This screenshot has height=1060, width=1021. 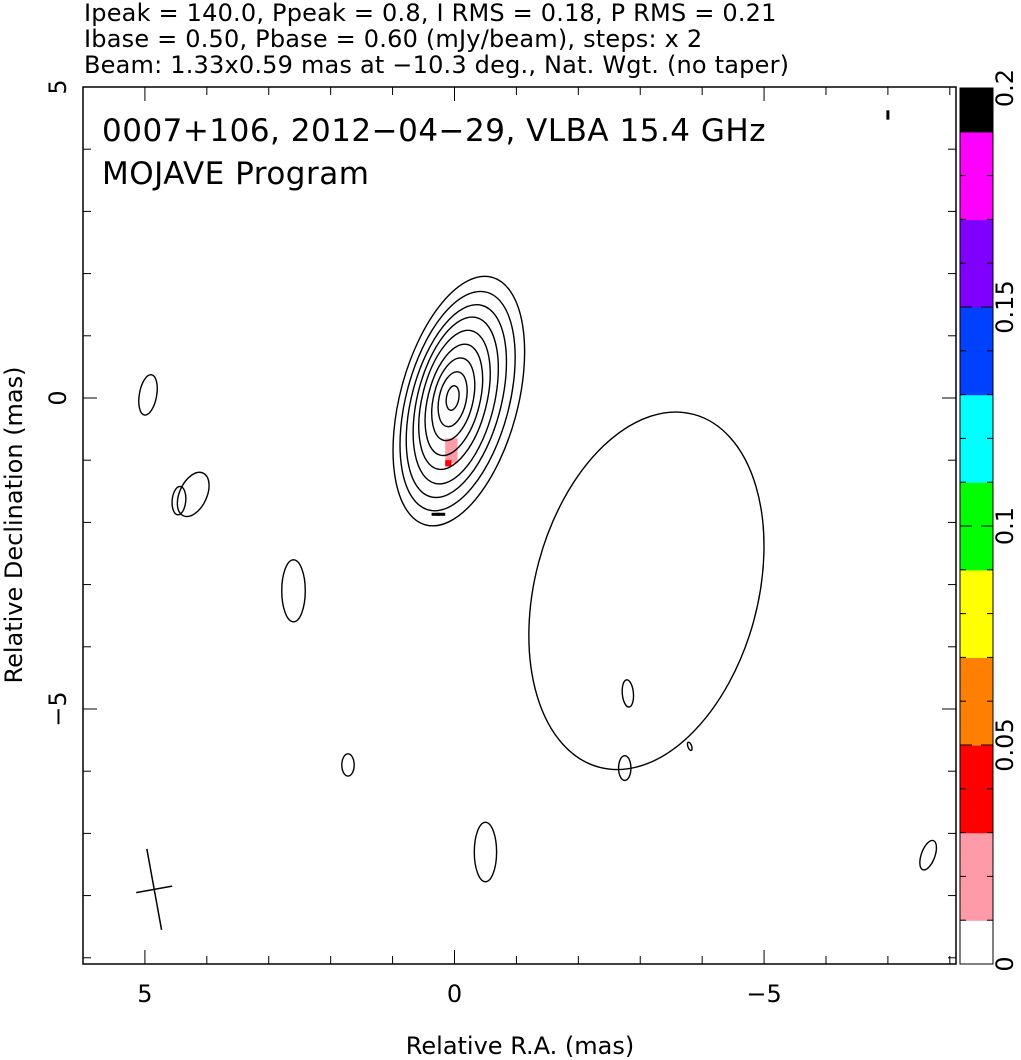 What do you see at coordinates (1005, 306) in the screenshot?
I see `colorbar-tick-label: 0.15` at bounding box center [1005, 306].